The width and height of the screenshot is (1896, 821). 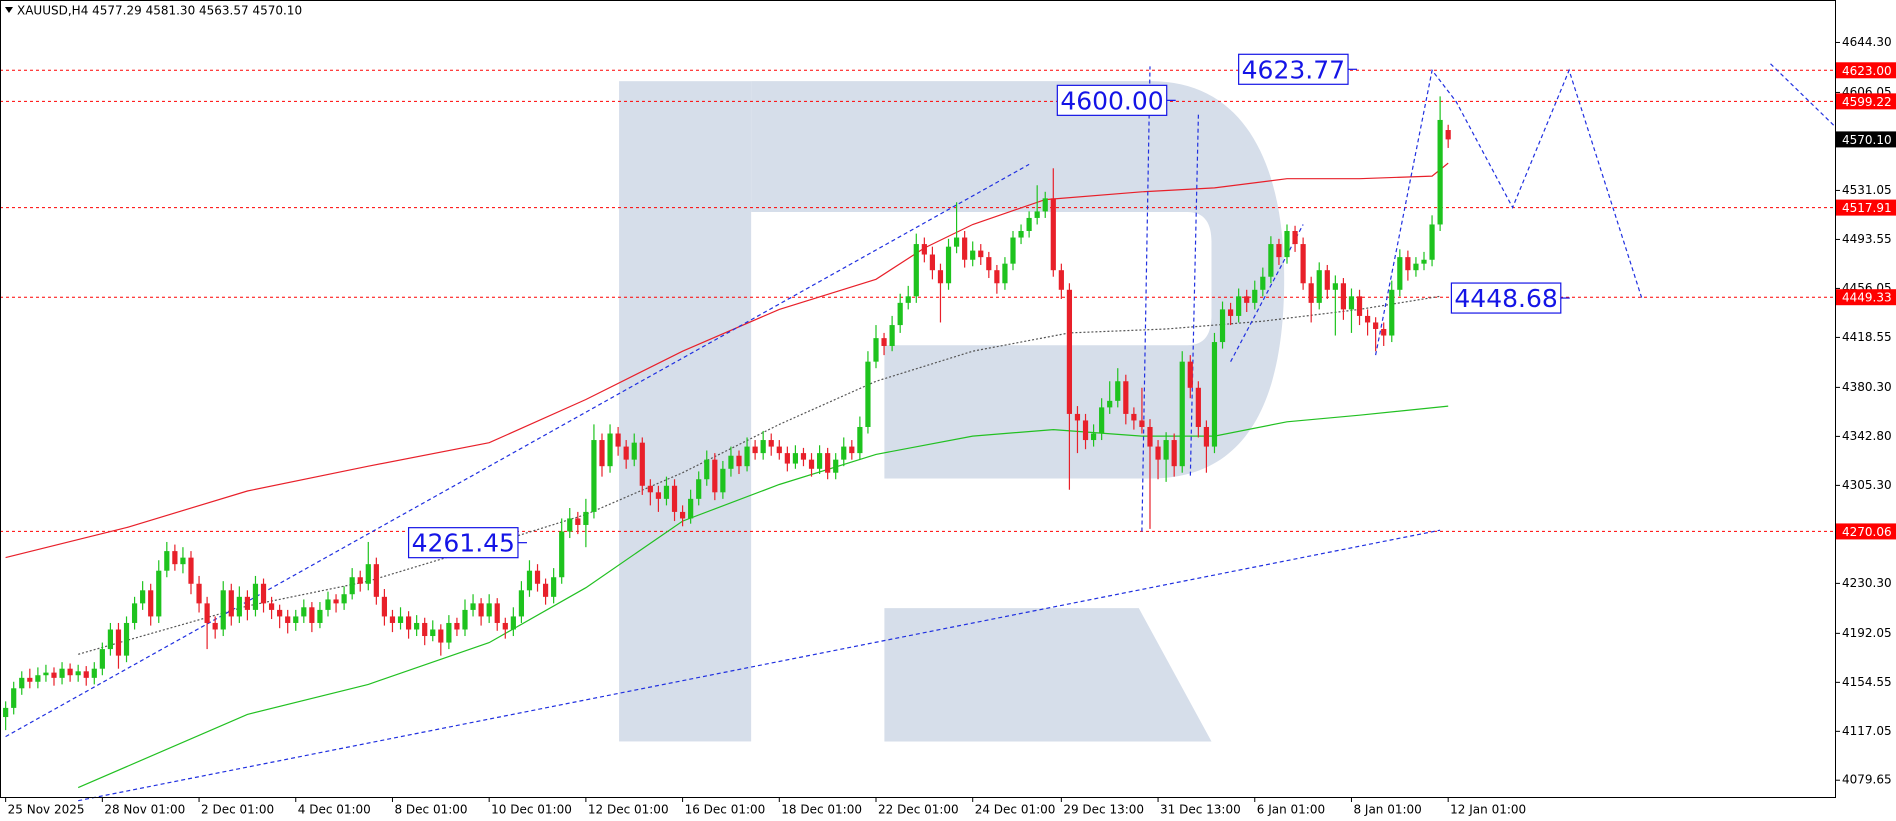 What do you see at coordinates (1015, 810) in the screenshot?
I see `x-tick-label: 24 Dec 01:00` at bounding box center [1015, 810].